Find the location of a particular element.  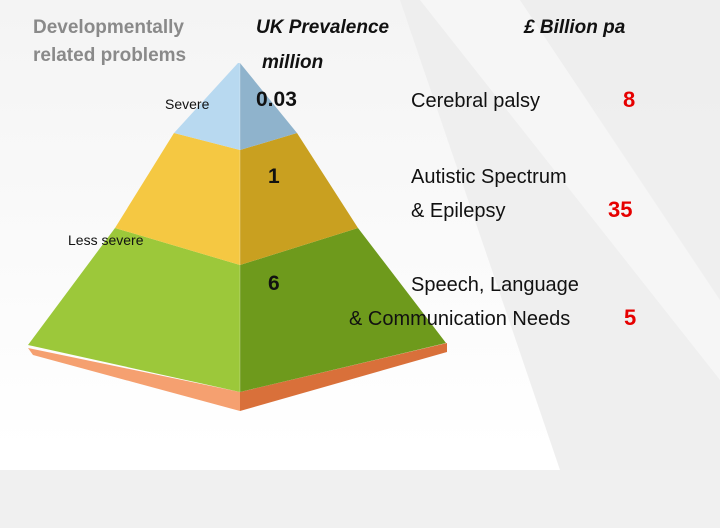

pyramid-tier-2-side is located at coordinates (299, 199).